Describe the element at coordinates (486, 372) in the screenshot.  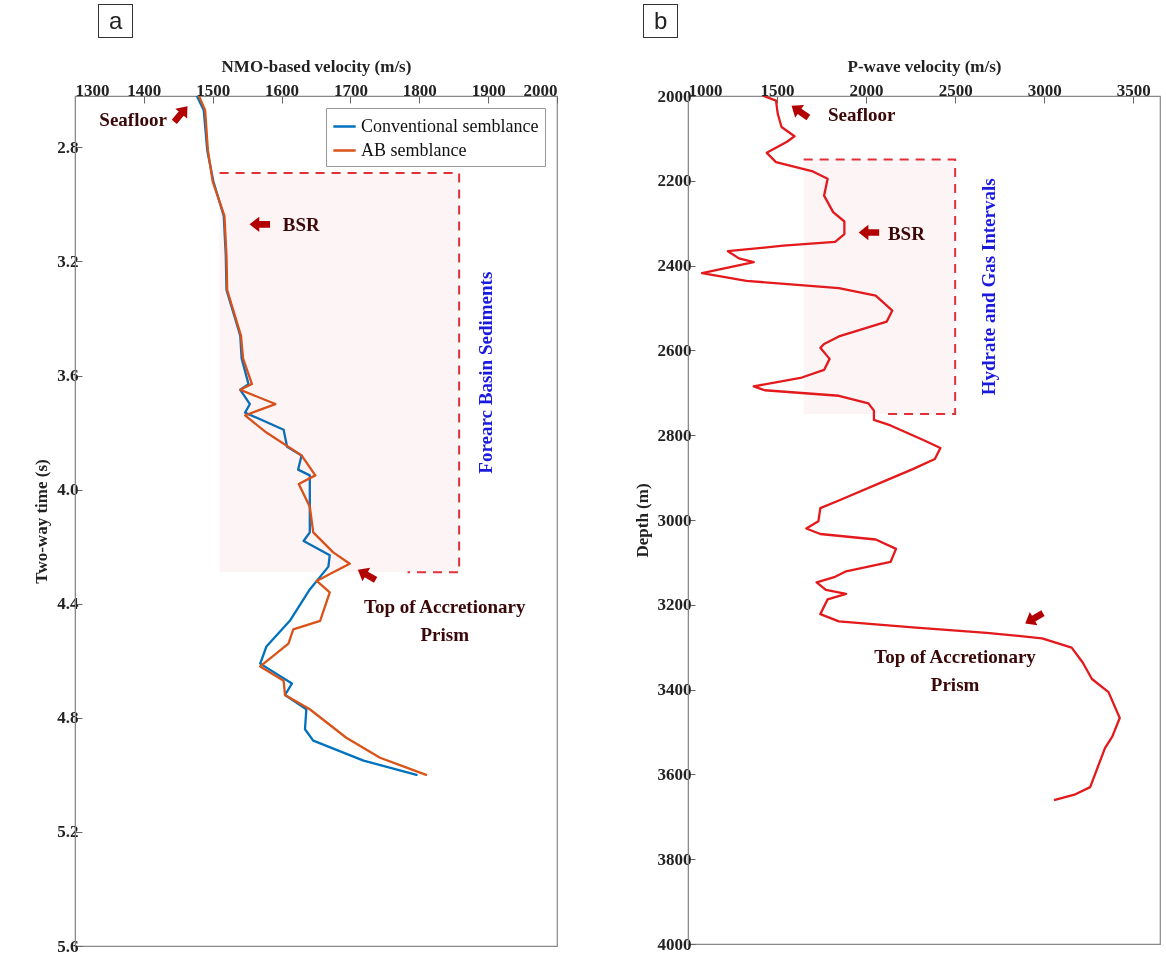
I see `band-label: Forearc Basin Sediments` at that location.